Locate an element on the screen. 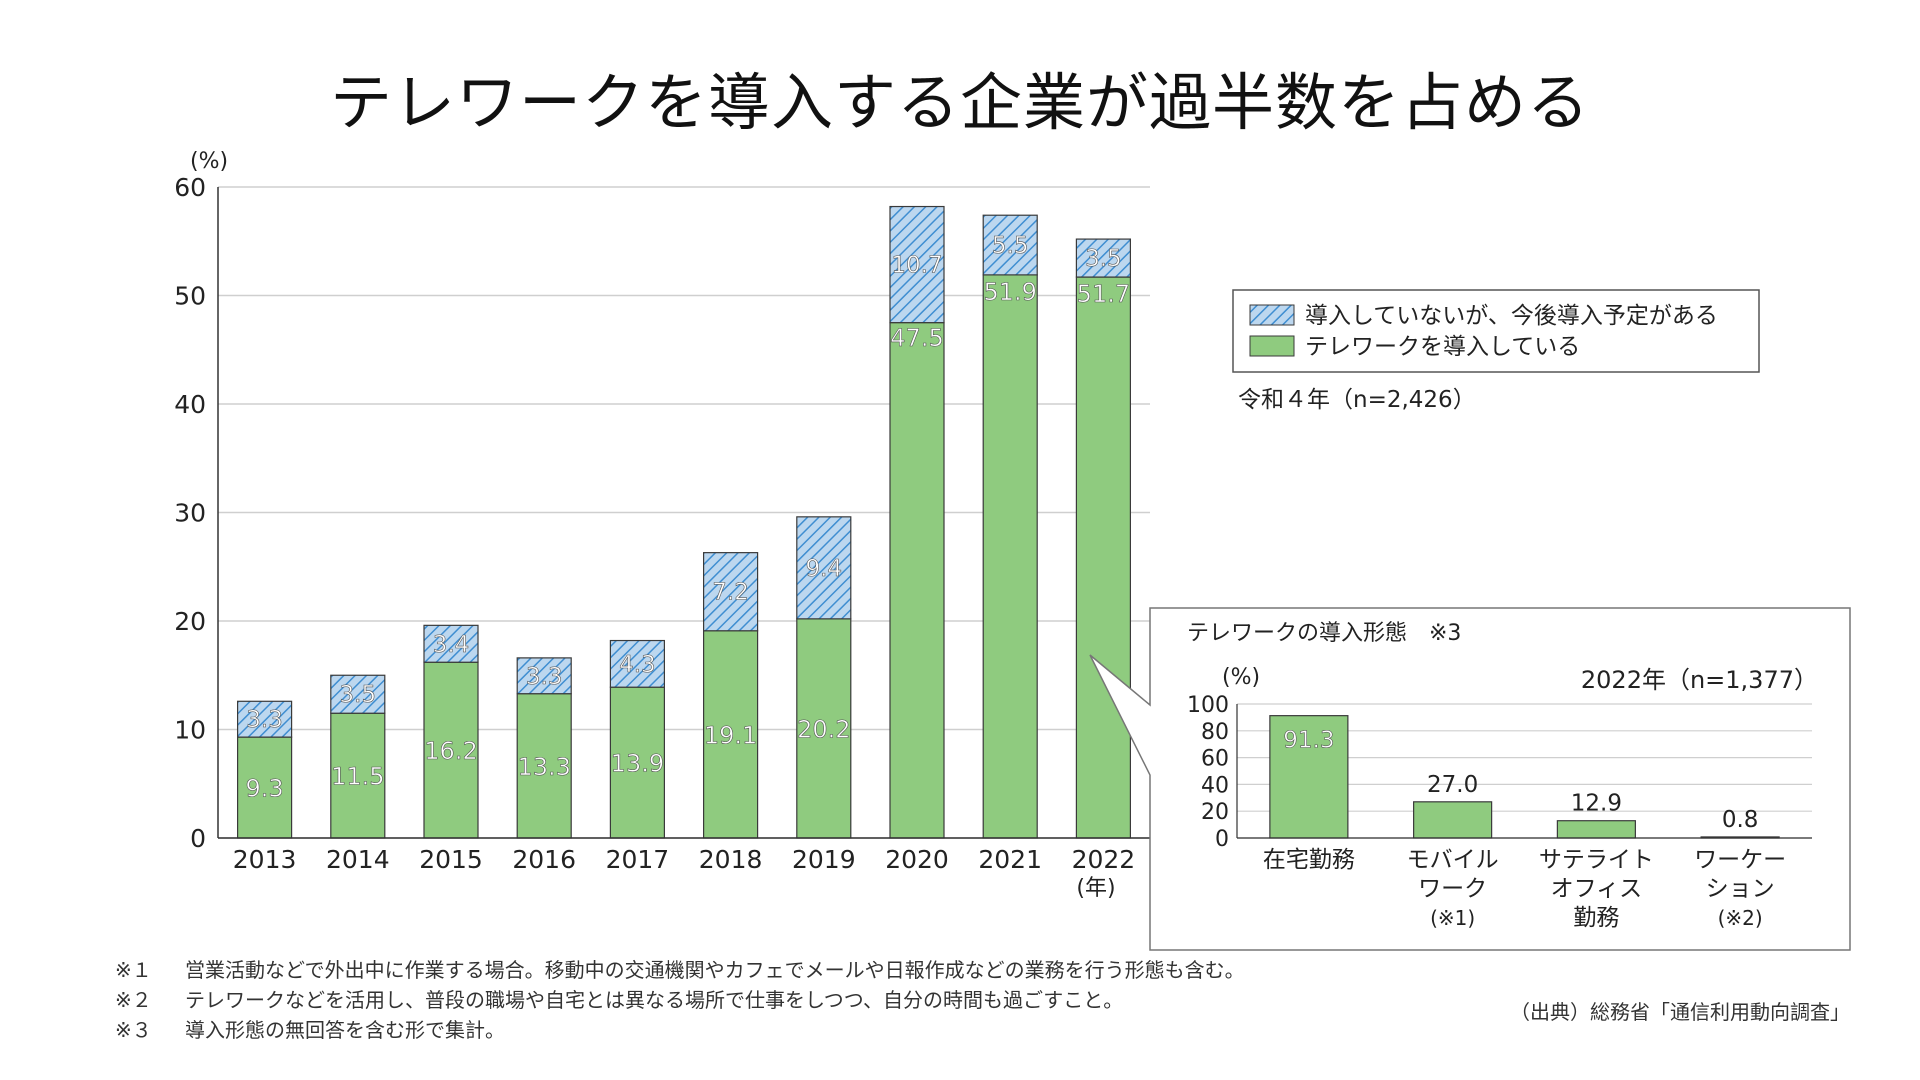  data-label-implemented: 51.9 is located at coordinates (1009, 292).